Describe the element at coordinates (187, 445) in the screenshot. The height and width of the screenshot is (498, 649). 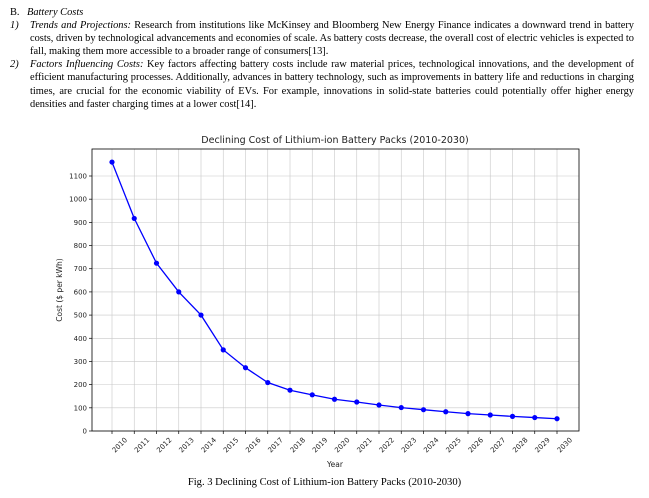
I see `x-tick-label: 2013` at that location.